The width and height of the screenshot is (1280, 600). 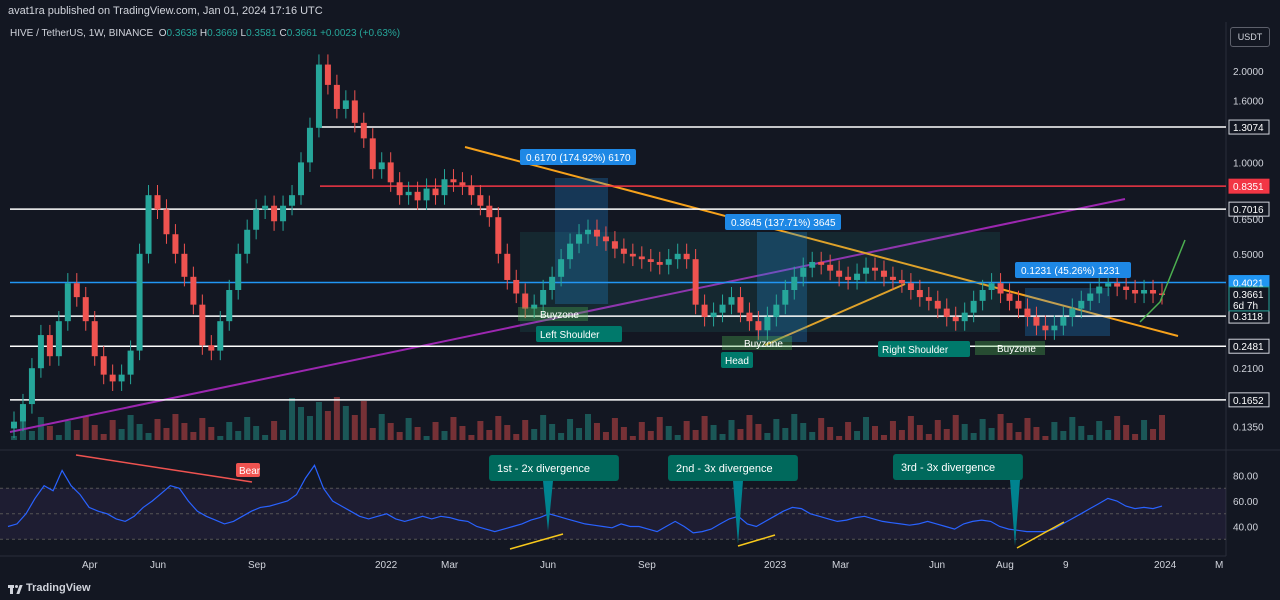 I want to click on low-label: L, so click(x=243, y=33).